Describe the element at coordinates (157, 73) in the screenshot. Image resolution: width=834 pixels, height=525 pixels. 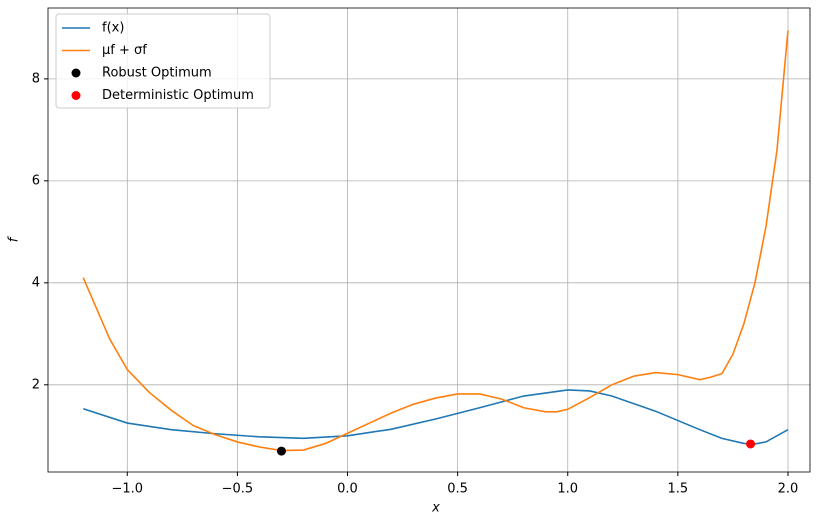
I see `legend-label: Robust Optimum` at that location.